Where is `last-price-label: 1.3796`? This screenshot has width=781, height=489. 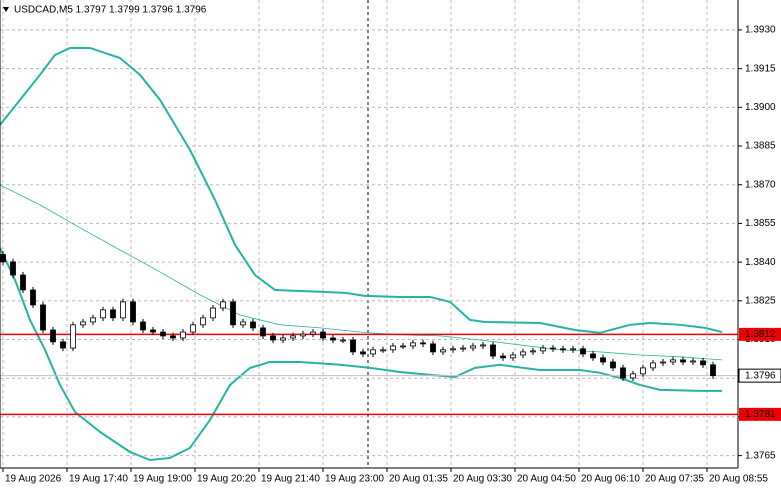 last-price-label: 1.3796 is located at coordinates (760, 375).